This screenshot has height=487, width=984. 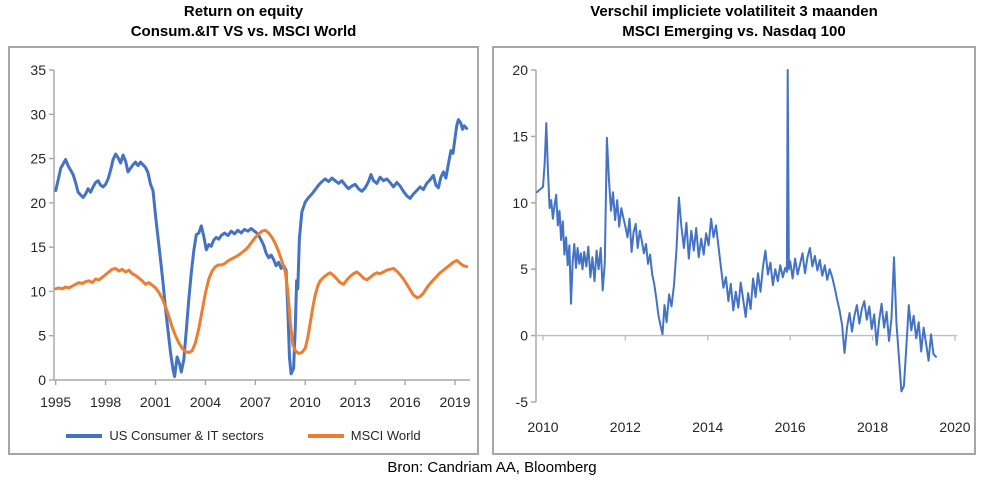 I want to click on legend-item-msci-world: MSCI World, so click(x=364, y=435).